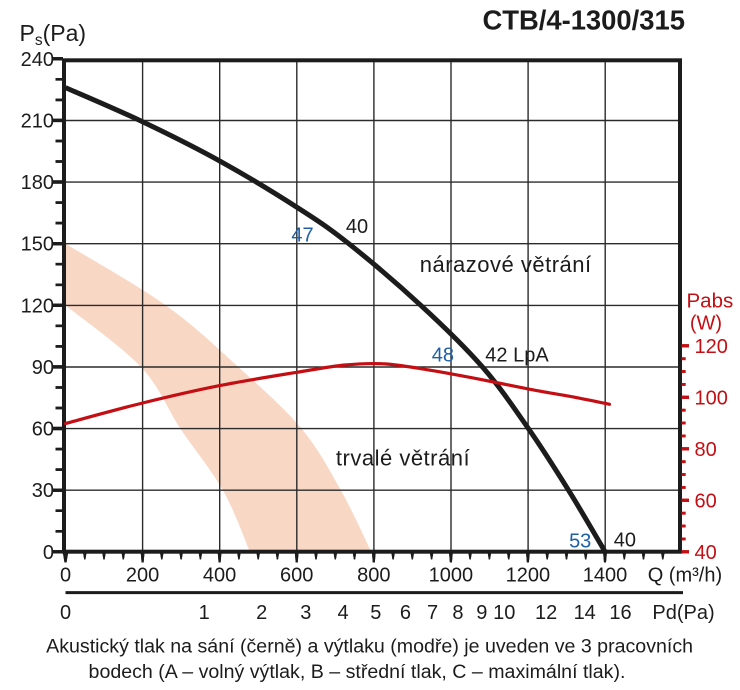 Image resolution: width=740 pixels, height=690 pixels. What do you see at coordinates (142, 576) in the screenshot?
I see `svg-text: 200` at bounding box center [142, 576].